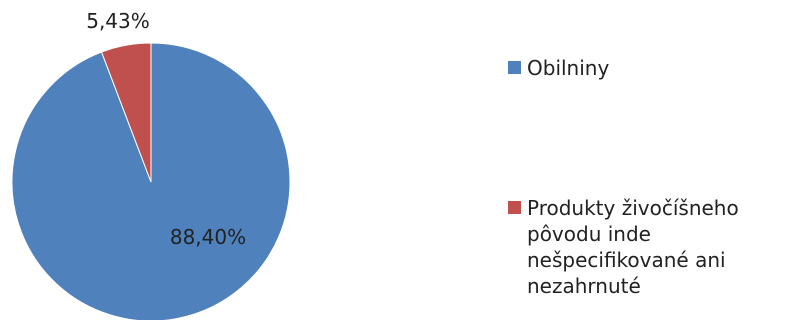 The image size is (801, 320). I want to click on data-label-obilniny: 88,40%, so click(208, 237).